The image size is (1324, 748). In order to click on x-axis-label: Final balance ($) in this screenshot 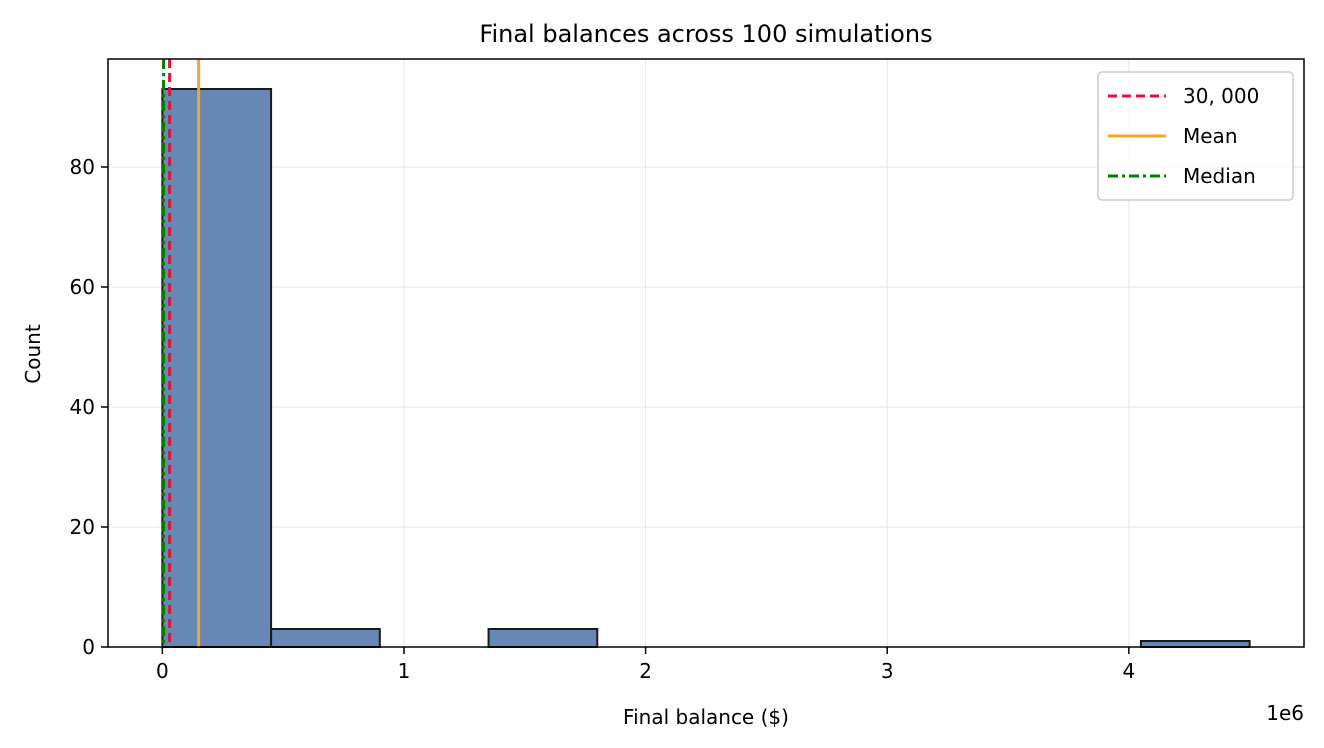, I will do `click(706, 717)`.